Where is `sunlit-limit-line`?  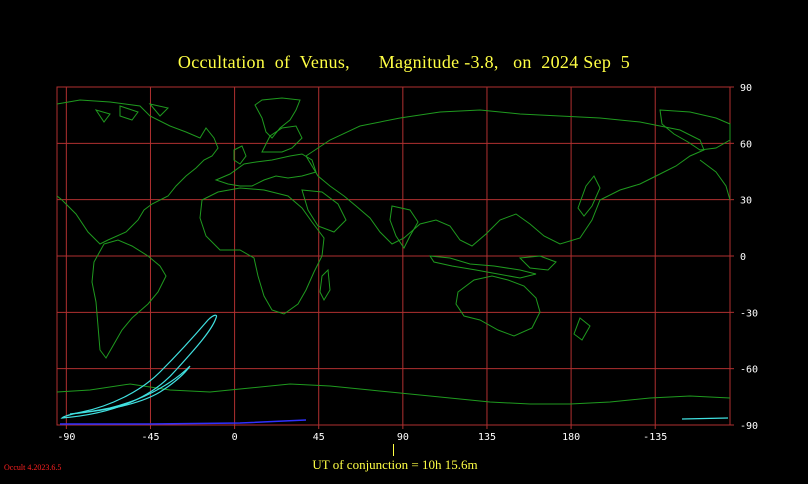
sunlit-limit-line is located at coordinates (183, 422).